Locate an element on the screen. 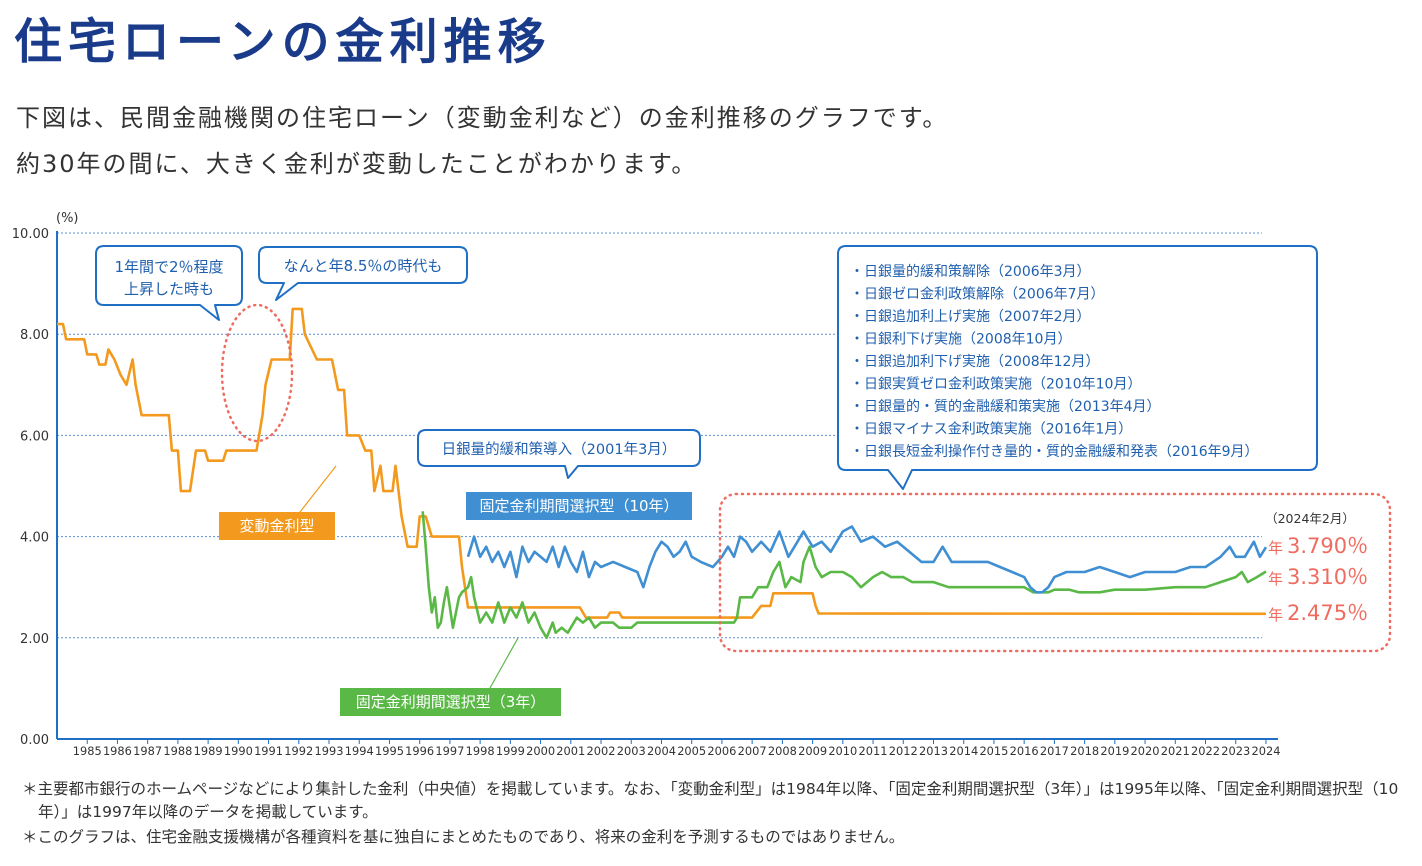 This screenshot has height=866, width=1422. policy-item: ・日銀マイナス金利政策実施（2016年1月） is located at coordinates (991, 429).